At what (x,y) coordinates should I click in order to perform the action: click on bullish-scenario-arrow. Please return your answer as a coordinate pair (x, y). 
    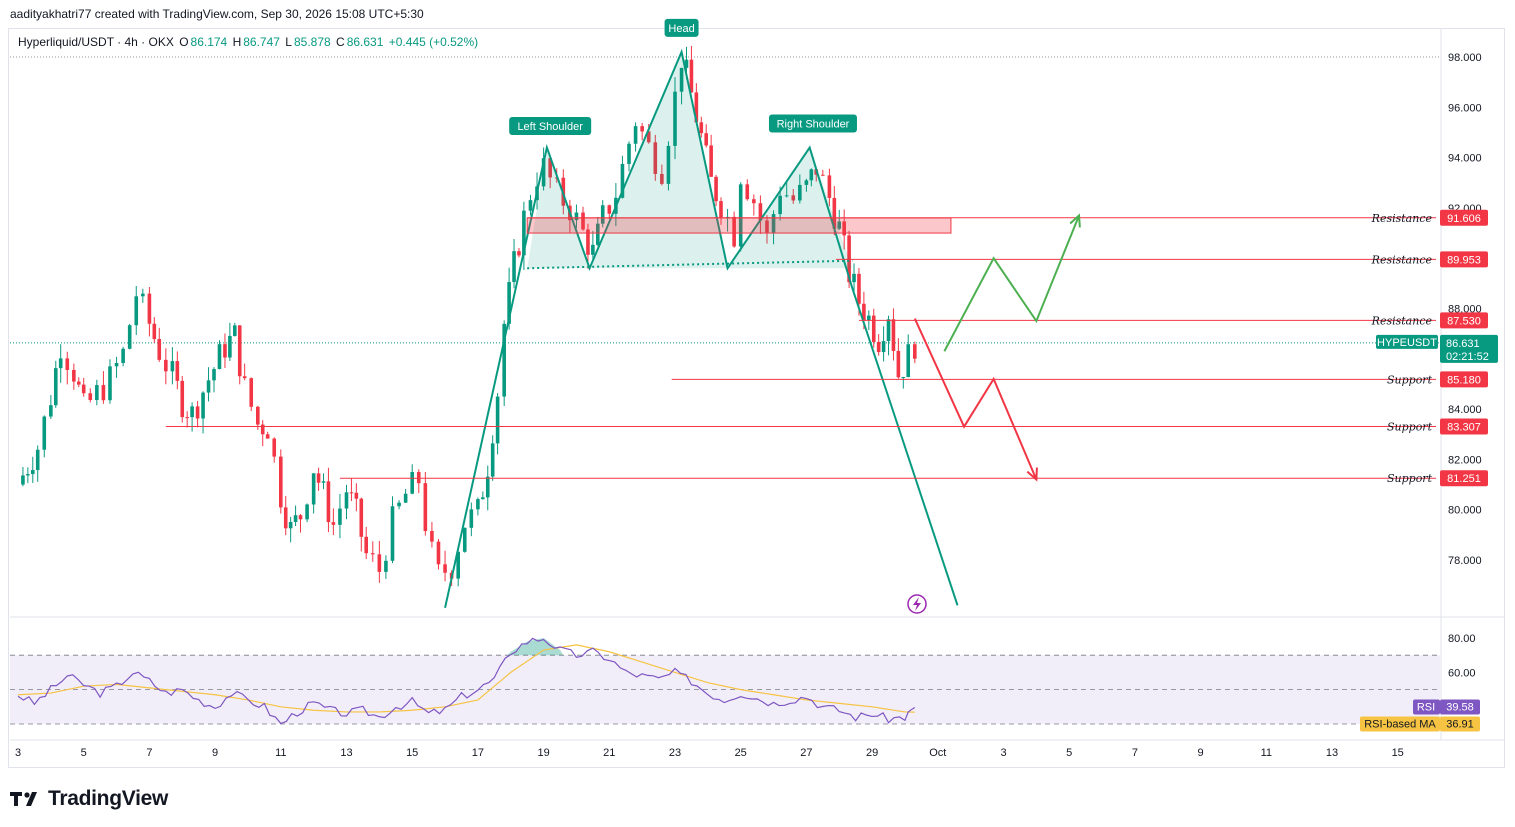
    Looking at the image, I should click on (1011, 283).